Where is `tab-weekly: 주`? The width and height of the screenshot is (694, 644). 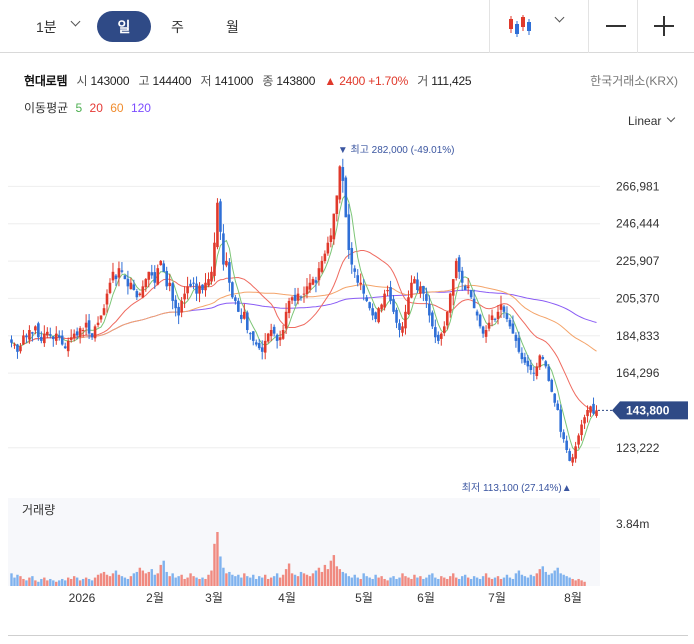
tab-weekly: 주 is located at coordinates (177, 26).